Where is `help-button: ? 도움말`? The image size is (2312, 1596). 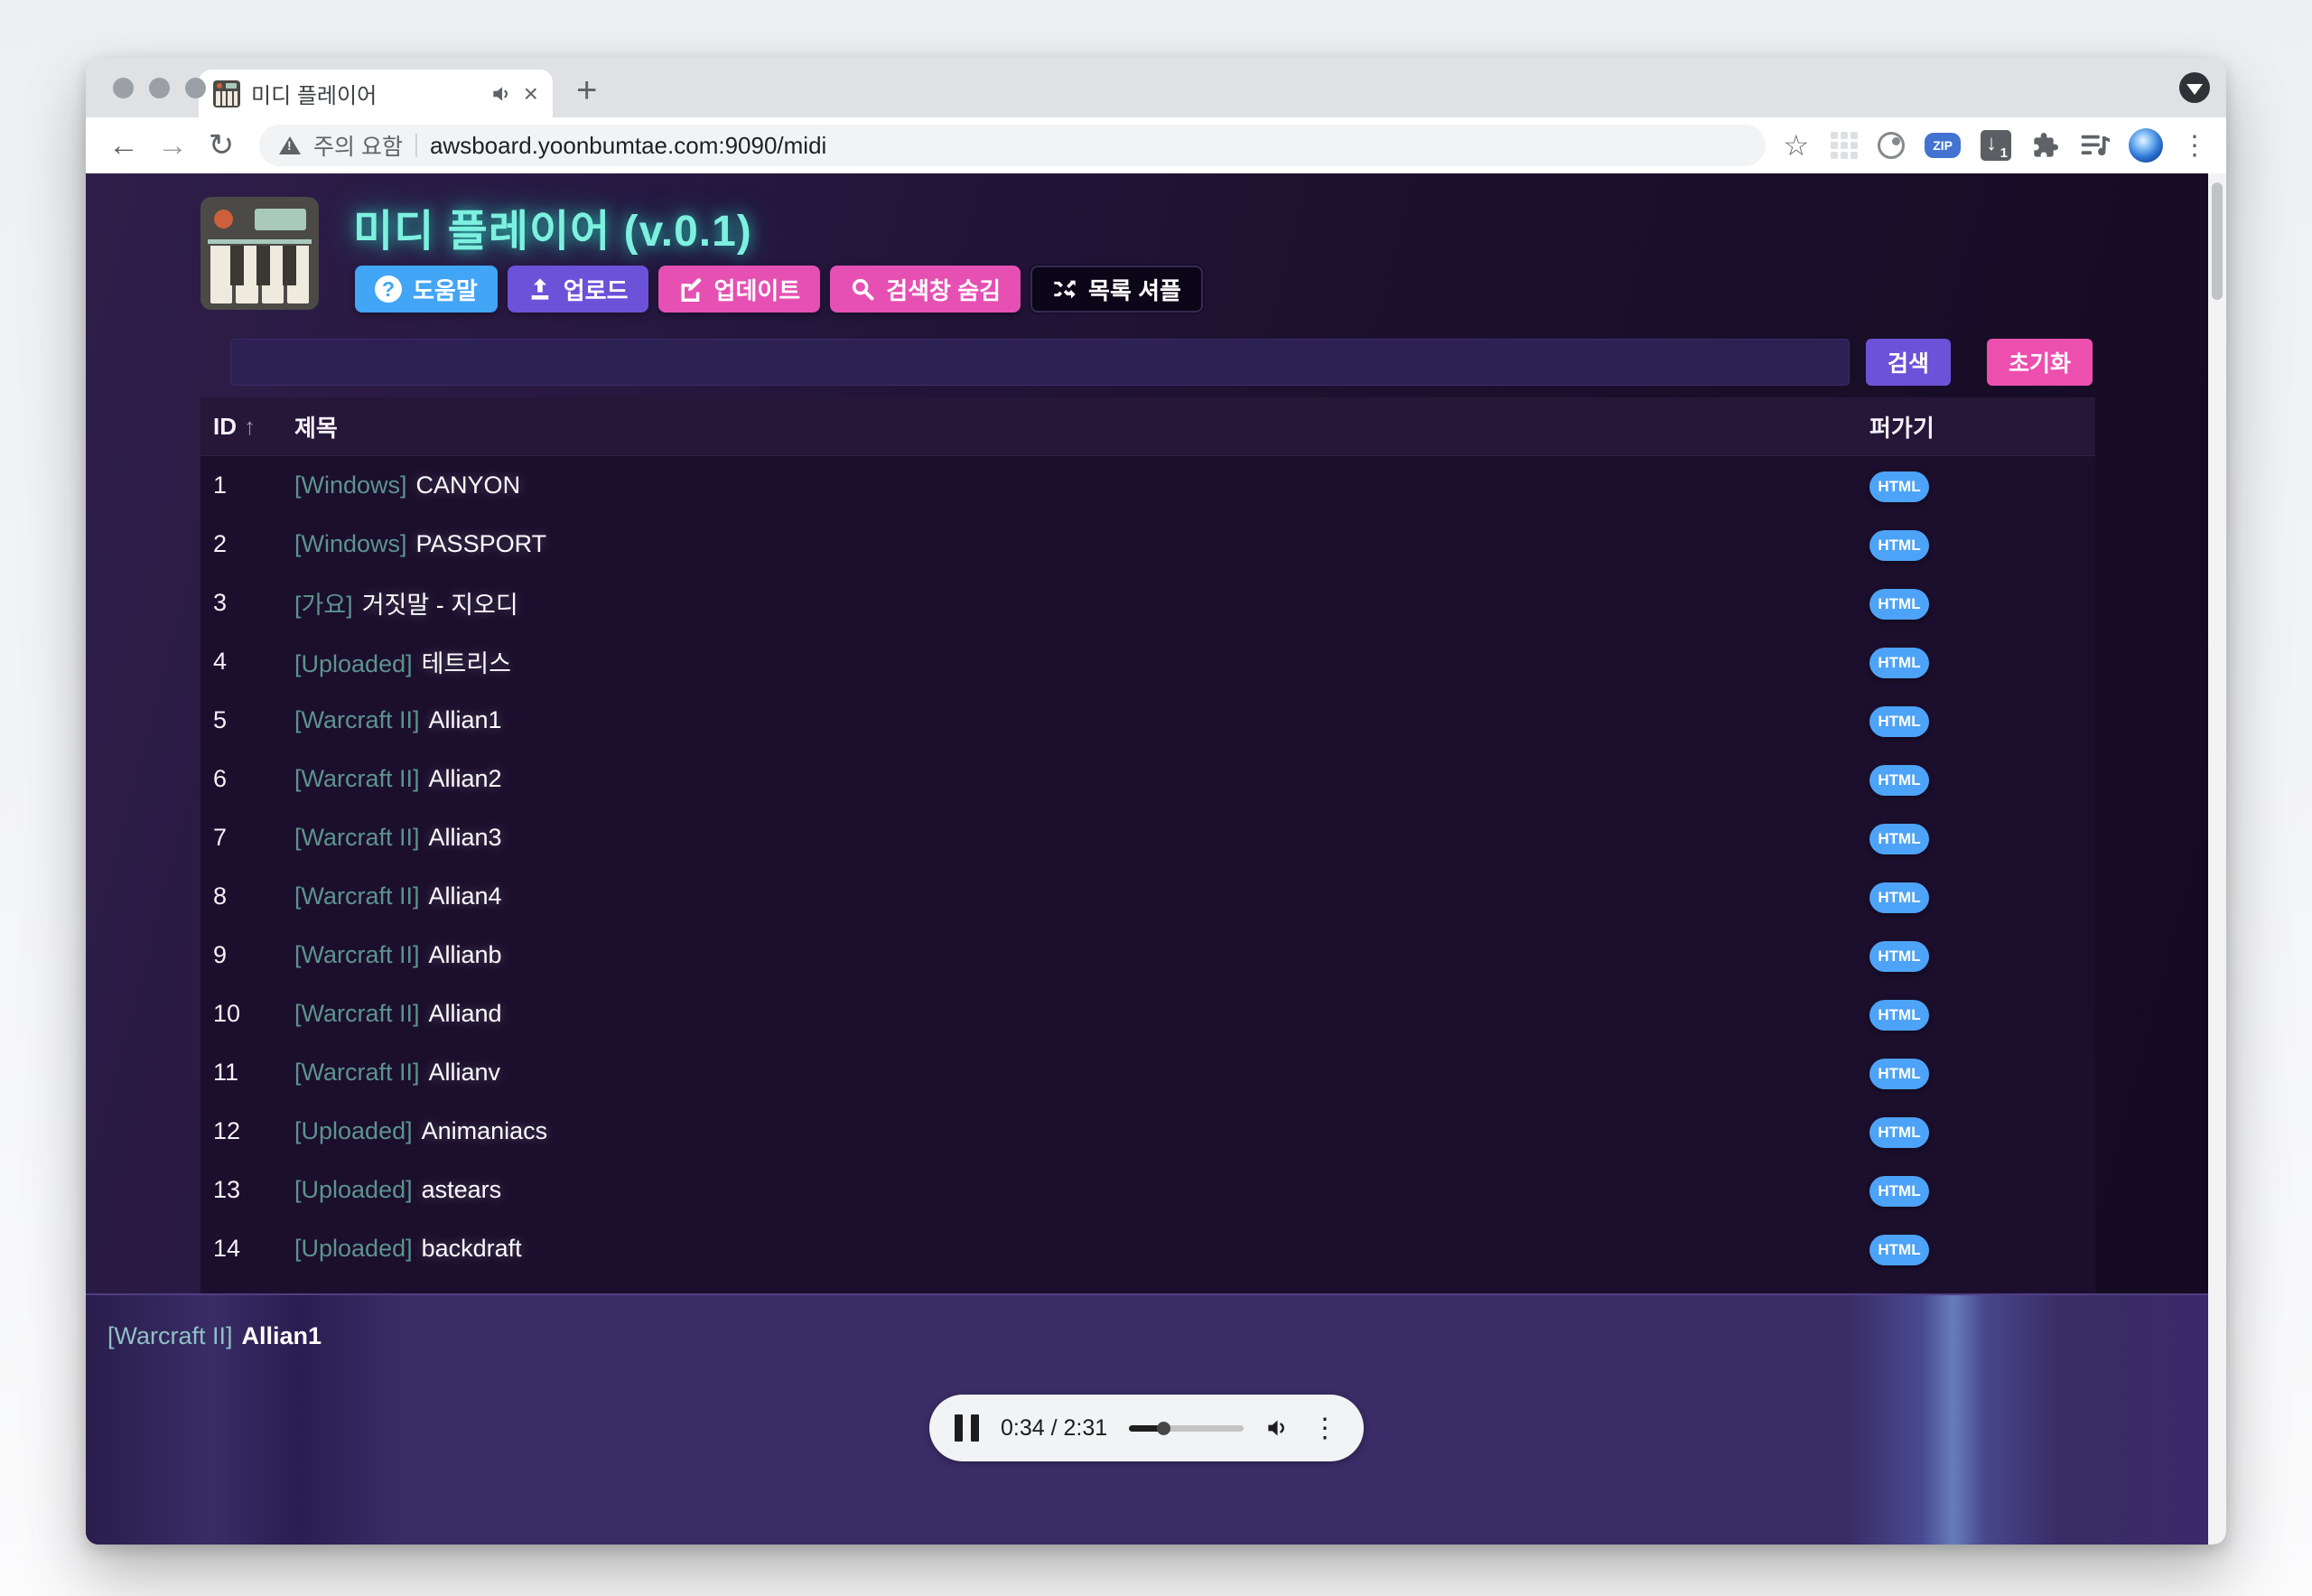 help-button: ? 도움말 is located at coordinates (426, 289).